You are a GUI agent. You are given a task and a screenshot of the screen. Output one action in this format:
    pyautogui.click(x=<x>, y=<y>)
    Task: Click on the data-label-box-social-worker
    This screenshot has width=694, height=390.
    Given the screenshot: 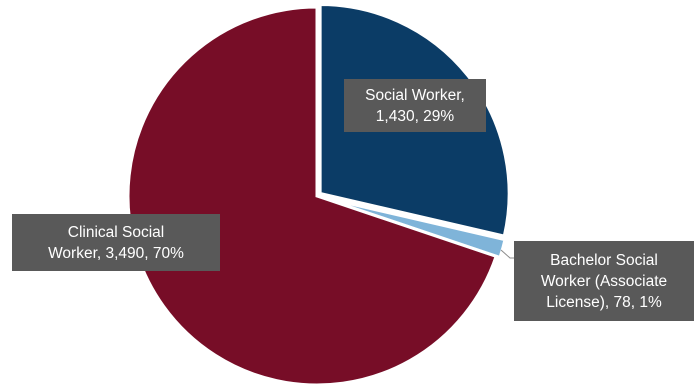 What is the action you would take?
    pyautogui.click(x=415, y=105)
    